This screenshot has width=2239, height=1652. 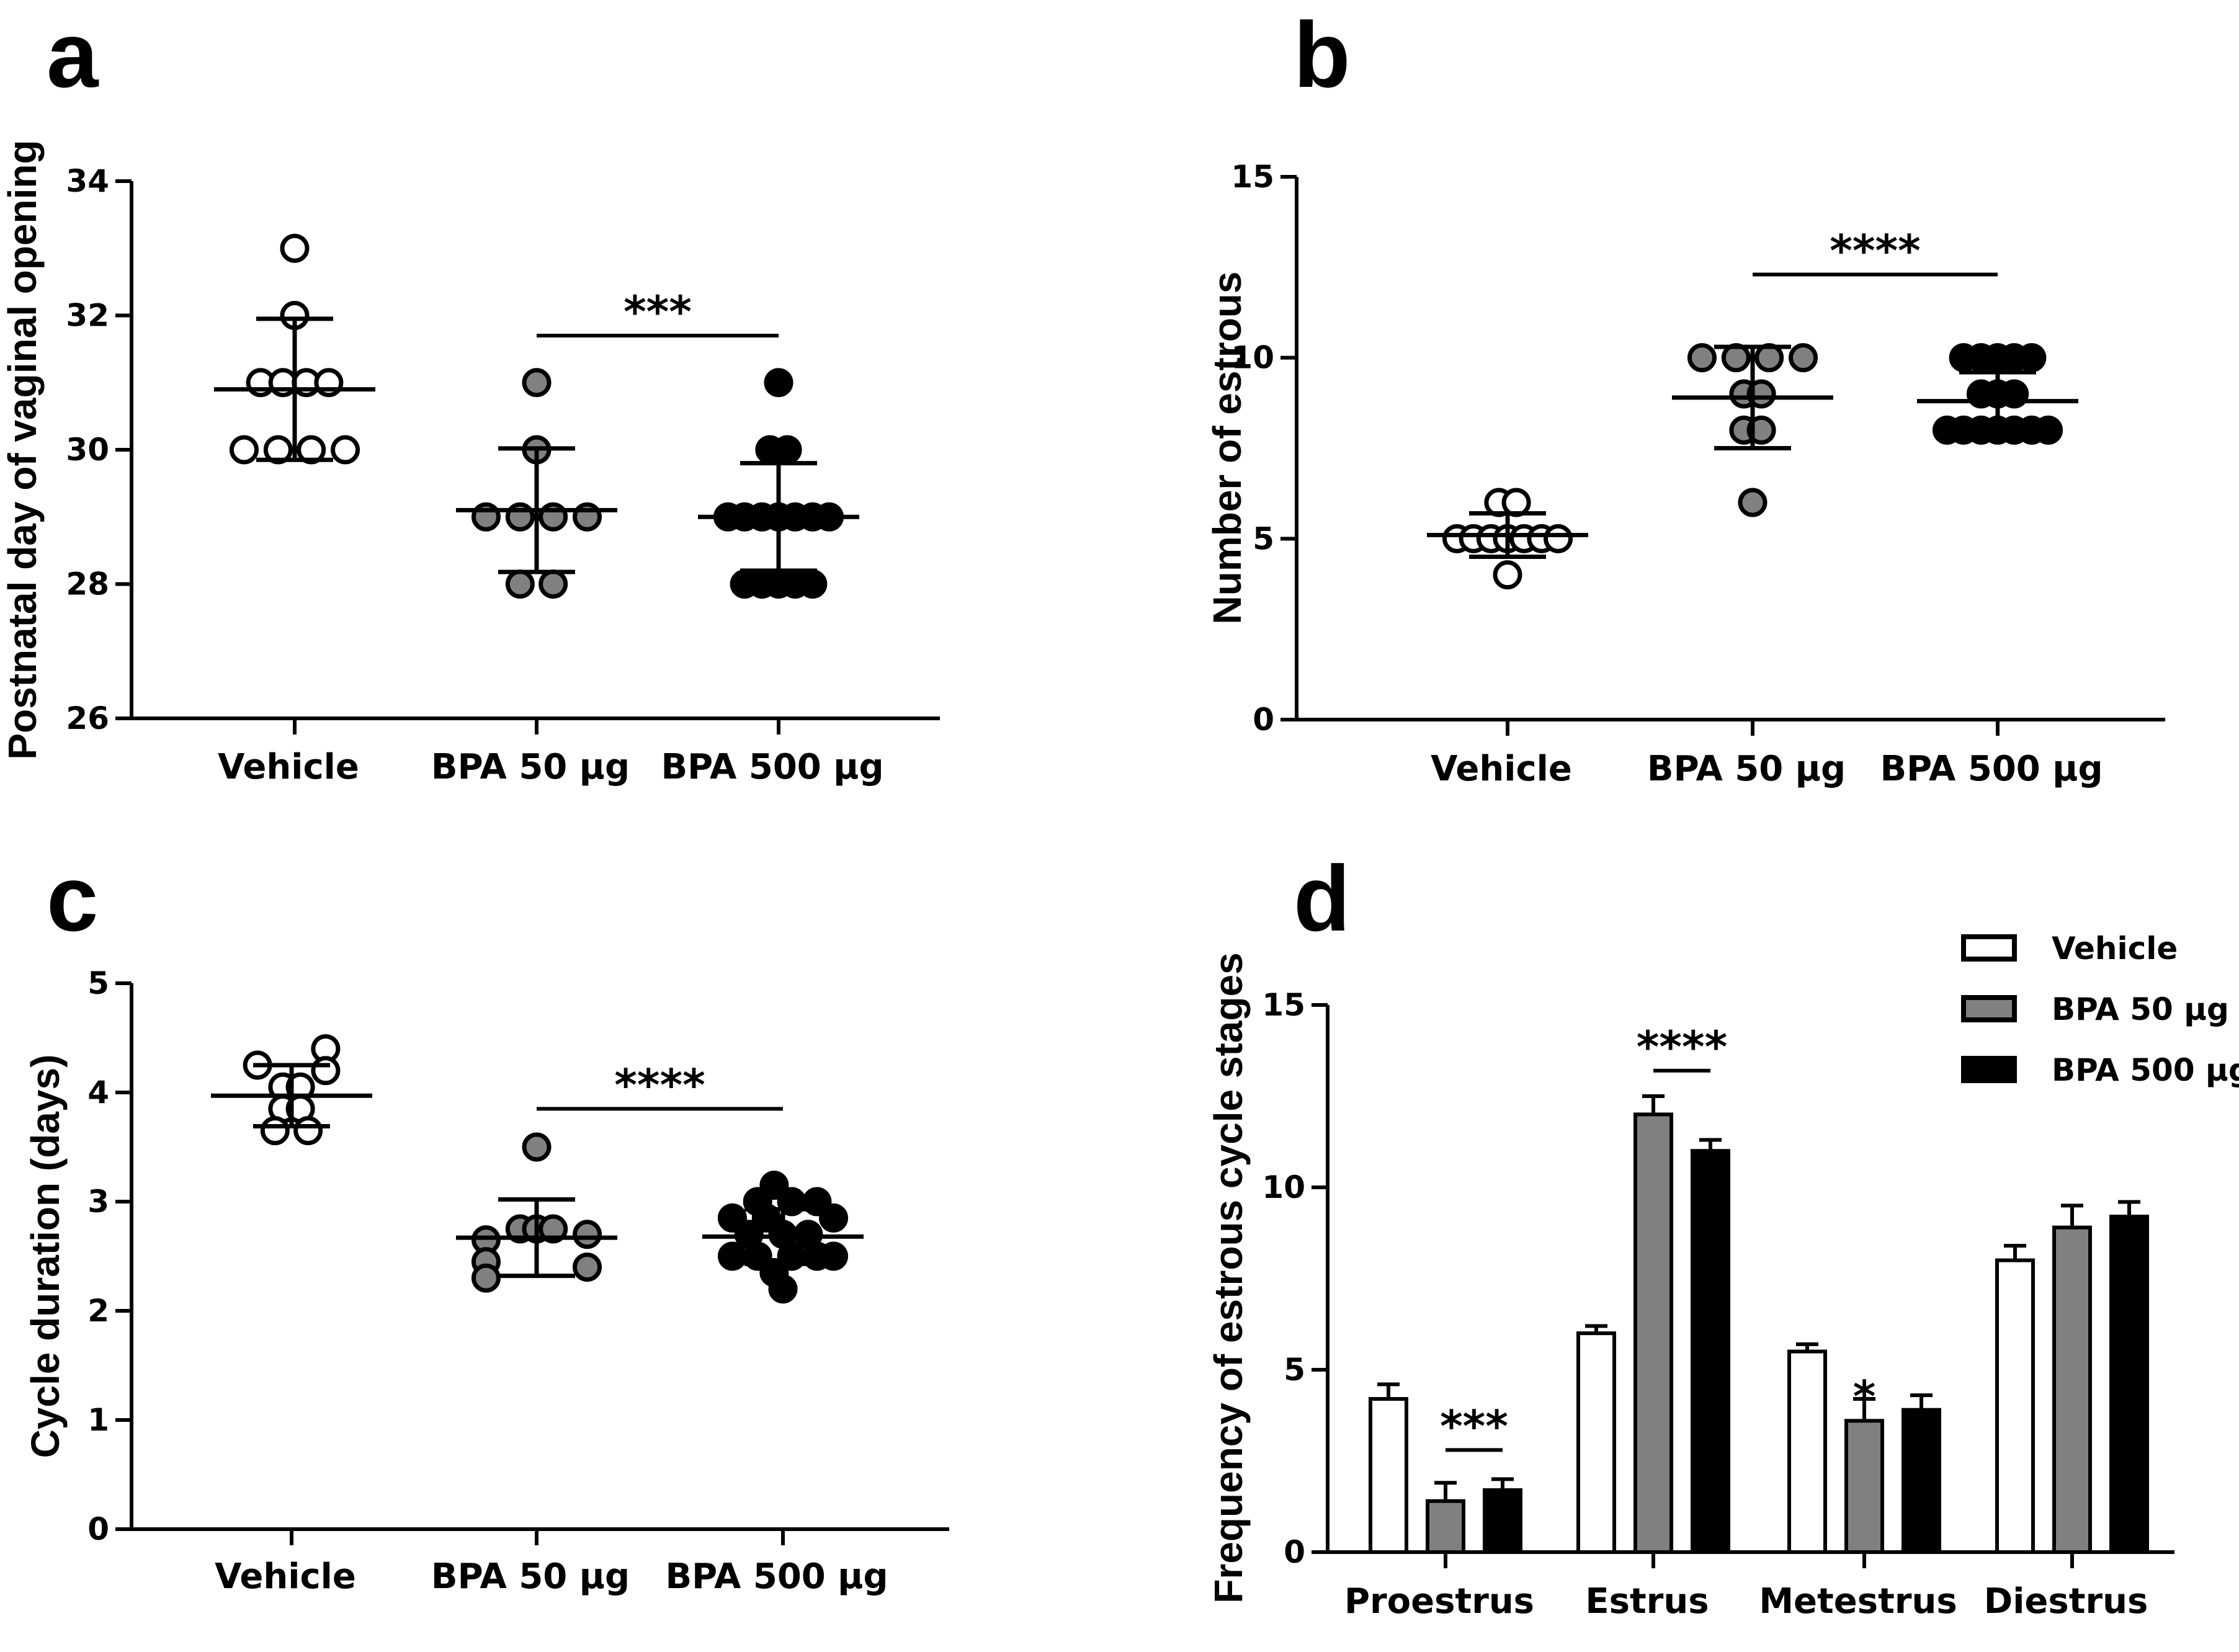 I want to click on y-axis-title: Postnatal day of vaginal opening, so click(x=22, y=449).